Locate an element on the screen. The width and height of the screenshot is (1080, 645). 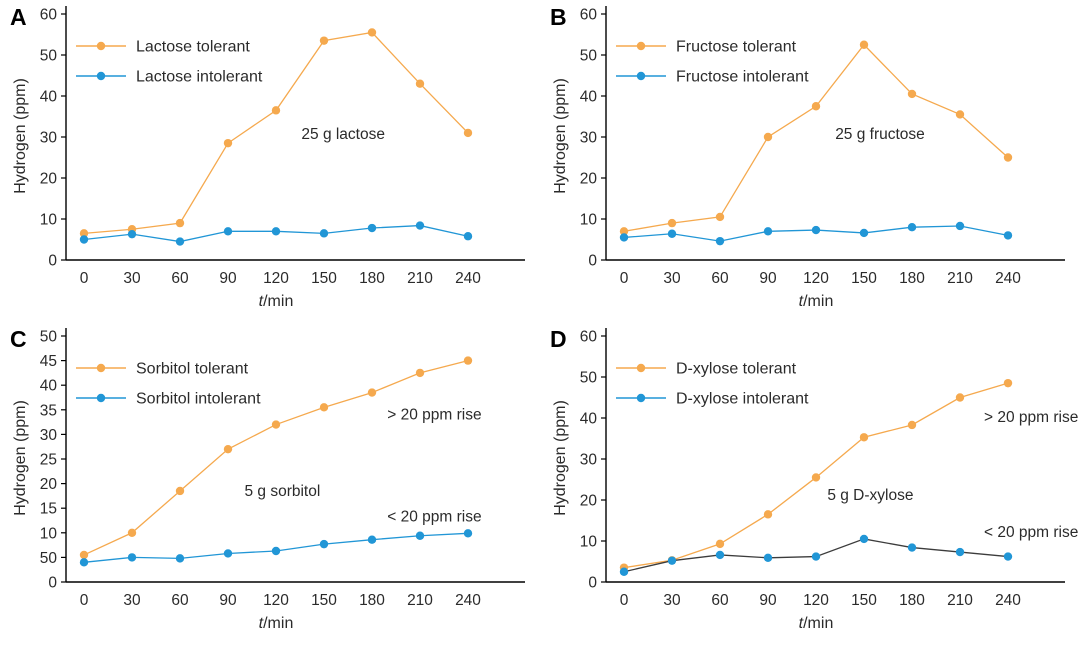
panel-label-d: D is located at coordinates (559, 339).